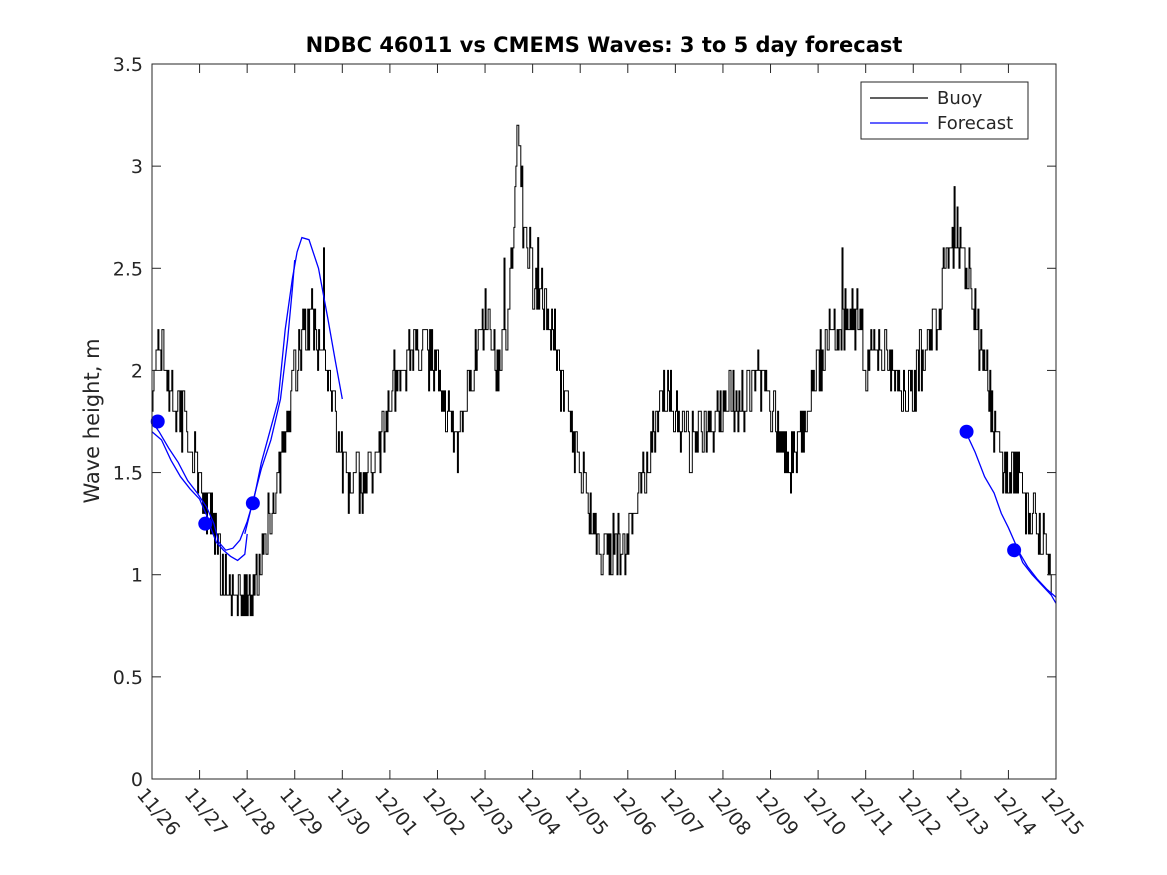 The width and height of the screenshot is (1167, 875). What do you see at coordinates (128, 474) in the screenshot?
I see `y-tick-label-3: 1.5` at bounding box center [128, 474].